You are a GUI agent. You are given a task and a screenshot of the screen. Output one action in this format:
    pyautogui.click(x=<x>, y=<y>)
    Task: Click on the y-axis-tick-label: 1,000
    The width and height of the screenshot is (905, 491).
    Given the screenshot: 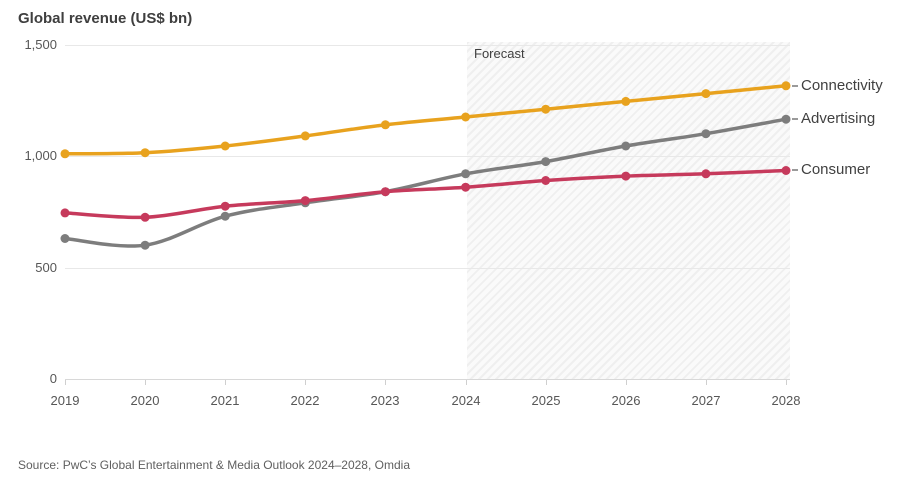 What is the action you would take?
    pyautogui.click(x=40, y=155)
    